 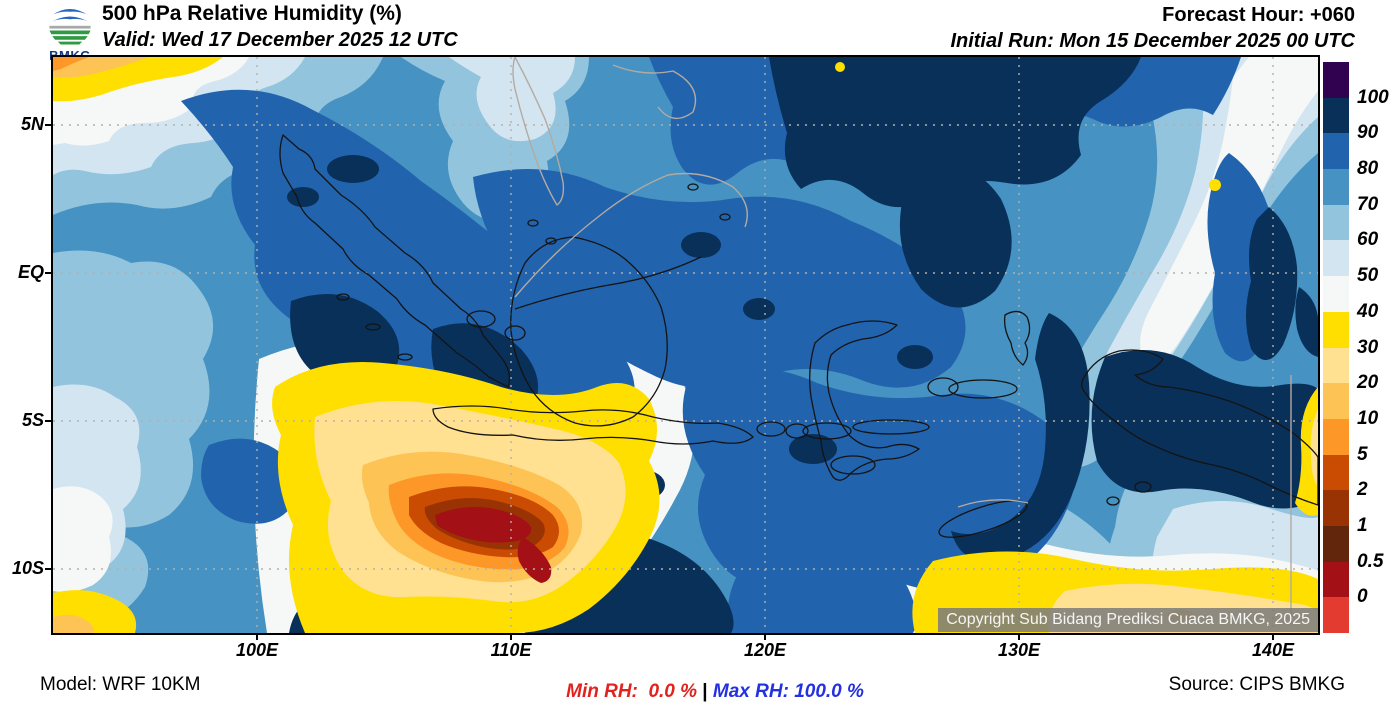 What do you see at coordinates (252, 13) in the screenshot?
I see `page-title: 500 hPa Relative Humidity (%)` at bounding box center [252, 13].